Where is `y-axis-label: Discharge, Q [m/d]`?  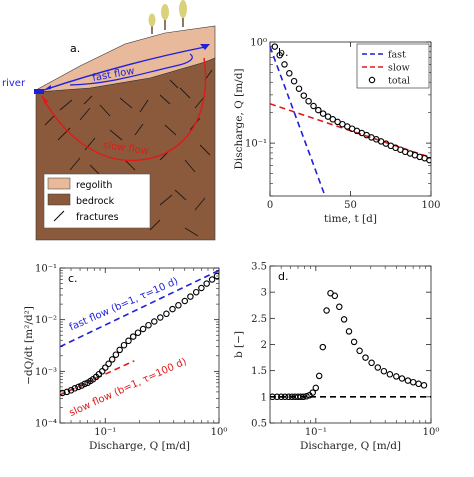
y-axis-label: Discharge, Q [m/d] is located at coordinates (239, 118).